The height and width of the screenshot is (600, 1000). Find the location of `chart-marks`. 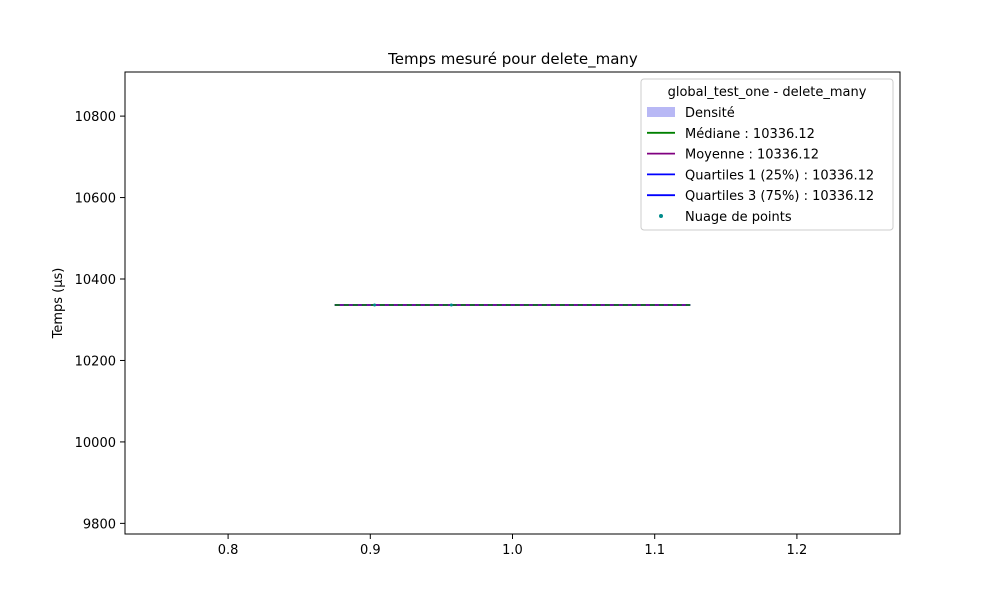

chart-marks is located at coordinates (512, 305).